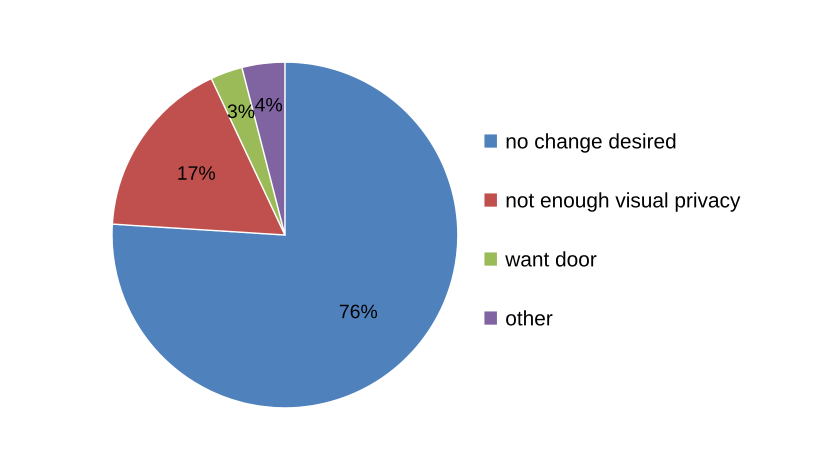 Image resolution: width=817 pixels, height=463 pixels. What do you see at coordinates (529, 318) in the screenshot?
I see `legend-label: other` at bounding box center [529, 318].